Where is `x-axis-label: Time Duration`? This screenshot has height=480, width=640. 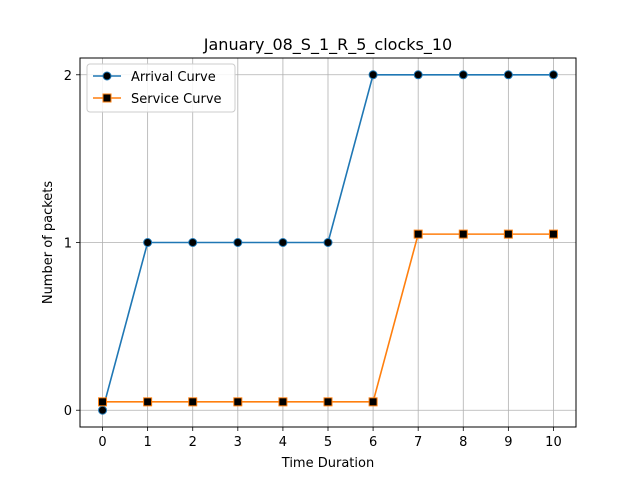 x-axis-label: Time Duration is located at coordinates (327, 463).